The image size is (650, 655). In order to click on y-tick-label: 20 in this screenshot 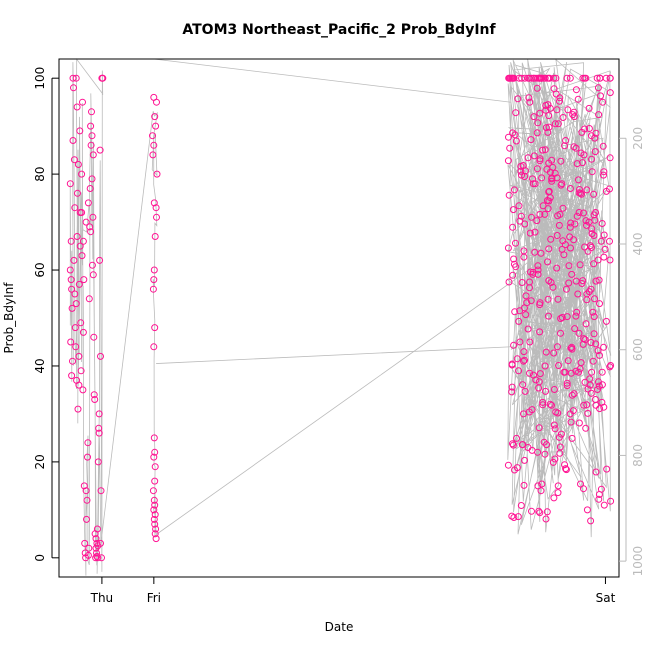, I will do `click(40, 461)`.